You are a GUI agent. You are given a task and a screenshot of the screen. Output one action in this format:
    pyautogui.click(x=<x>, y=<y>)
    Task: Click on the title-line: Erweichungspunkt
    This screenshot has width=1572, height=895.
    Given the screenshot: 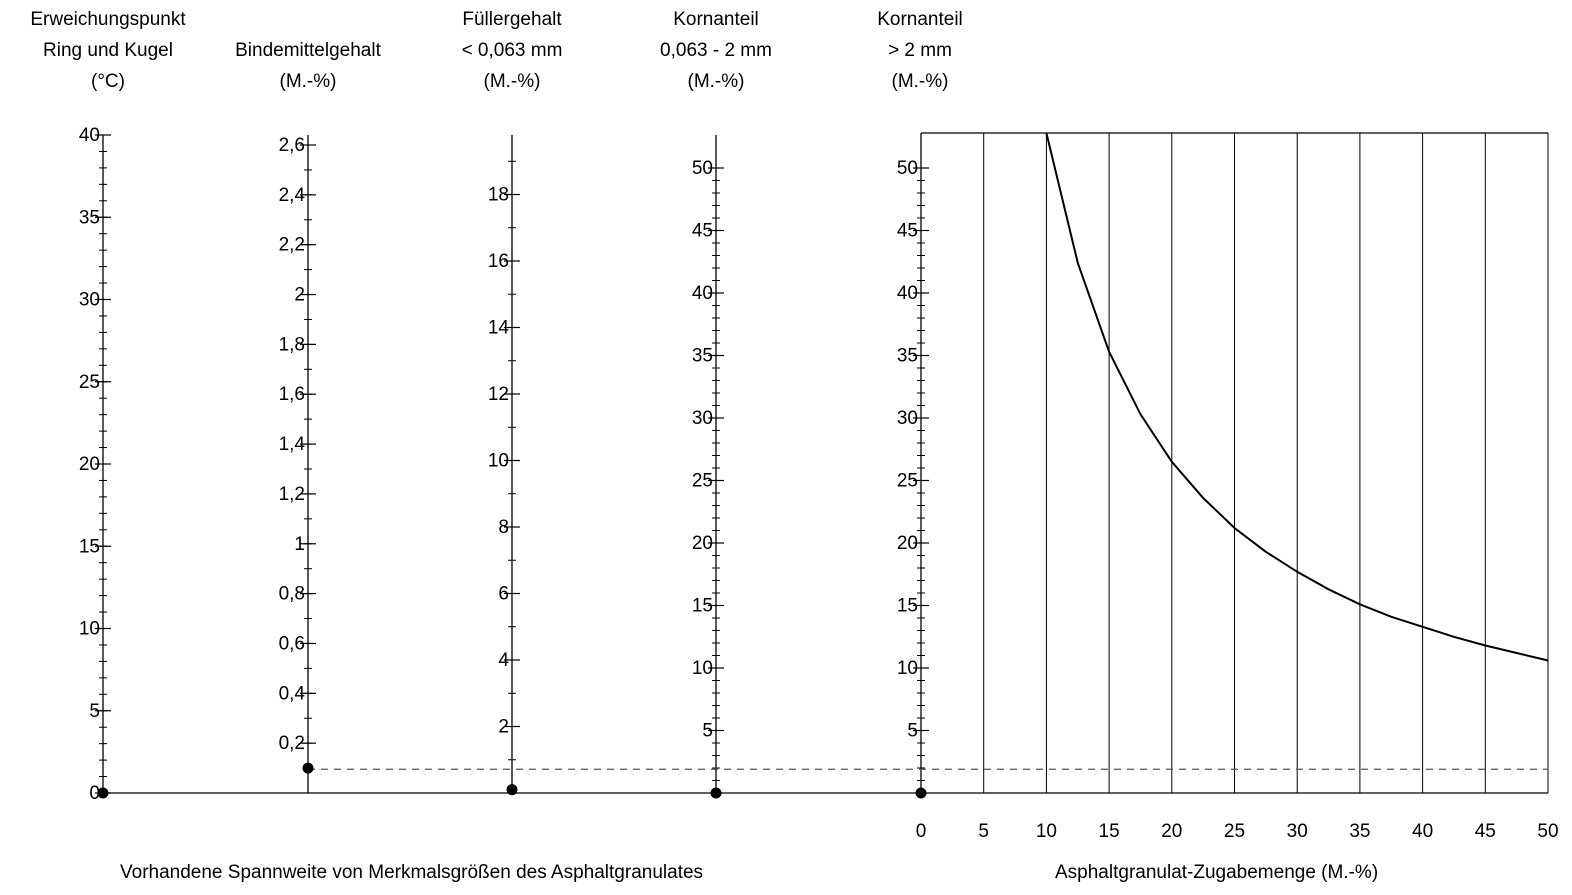 What is the action you would take?
    pyautogui.click(x=108, y=19)
    